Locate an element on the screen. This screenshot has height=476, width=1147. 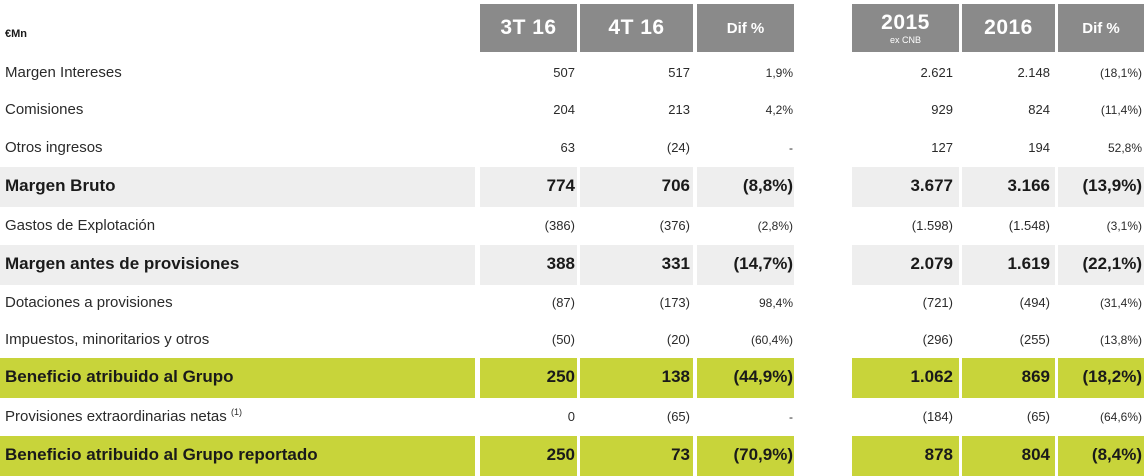
value-3t16: 507 is located at coordinates (564, 72).